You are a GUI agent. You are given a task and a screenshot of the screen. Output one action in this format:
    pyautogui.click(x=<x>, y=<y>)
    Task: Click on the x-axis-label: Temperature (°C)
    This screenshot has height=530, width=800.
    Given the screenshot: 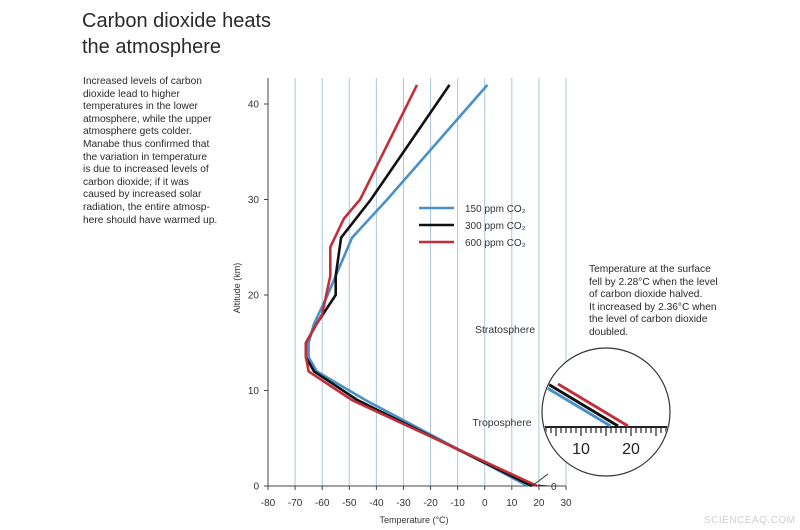 What is the action you would take?
    pyautogui.click(x=413, y=520)
    